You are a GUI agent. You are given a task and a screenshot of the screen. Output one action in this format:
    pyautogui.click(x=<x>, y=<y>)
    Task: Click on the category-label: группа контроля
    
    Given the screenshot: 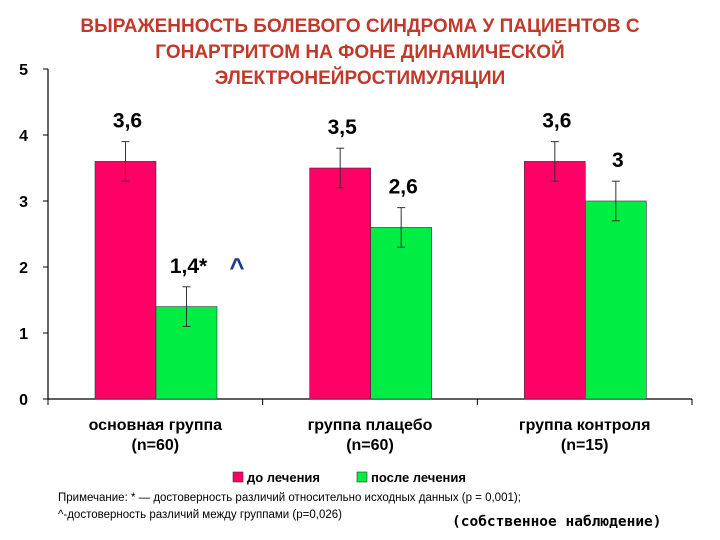 What is the action you would take?
    pyautogui.click(x=585, y=425)
    